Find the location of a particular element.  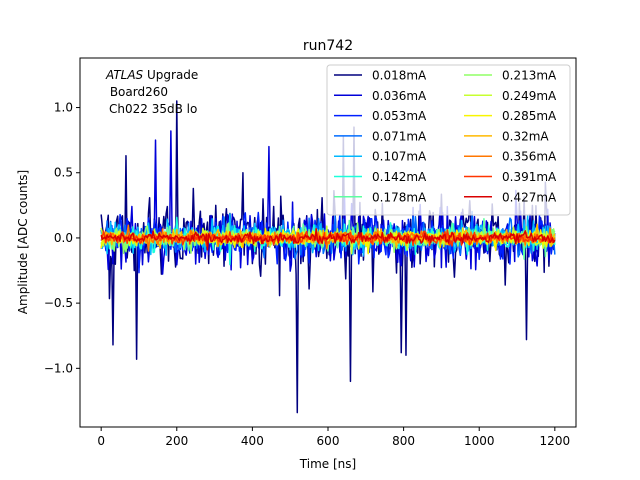

x-tick-label: 1000 is located at coordinates (479, 441).